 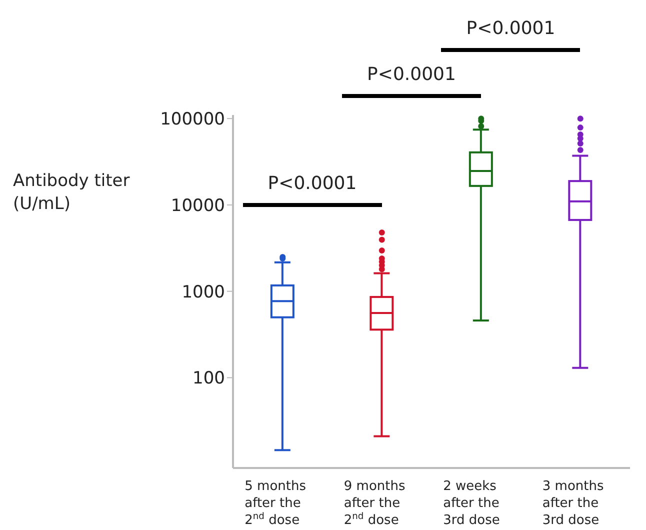 I want to click on y-axis-title: Antibody titer (U/mL), so click(x=71, y=193).